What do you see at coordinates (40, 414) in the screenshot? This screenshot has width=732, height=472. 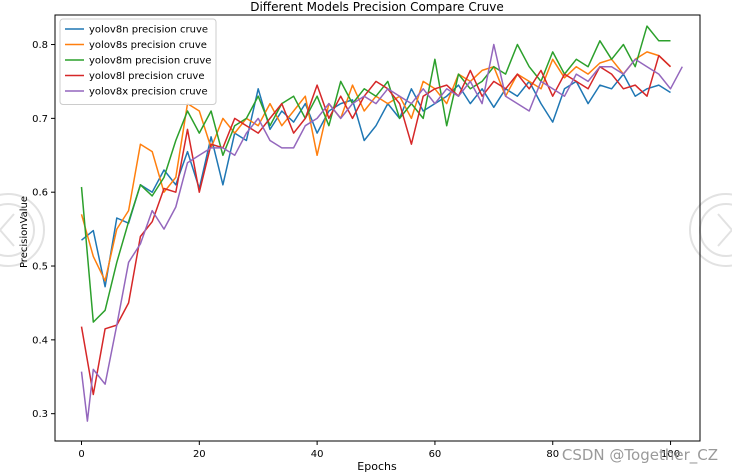 I see `y-tick-label: 0.3` at bounding box center [40, 414].